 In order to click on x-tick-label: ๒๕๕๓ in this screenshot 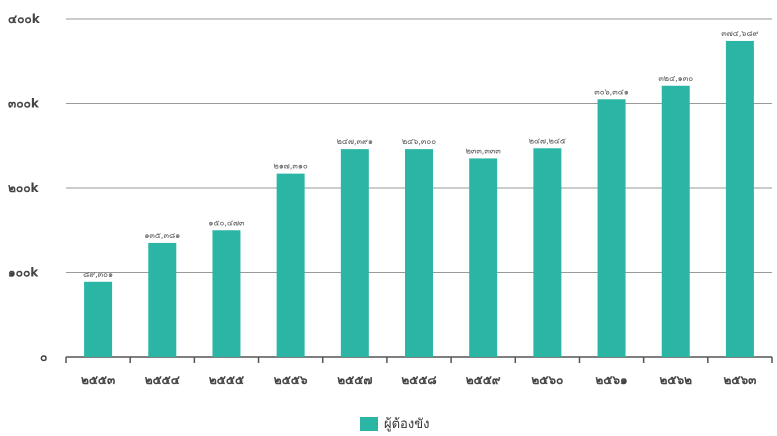, I will do `click(98, 380)`.